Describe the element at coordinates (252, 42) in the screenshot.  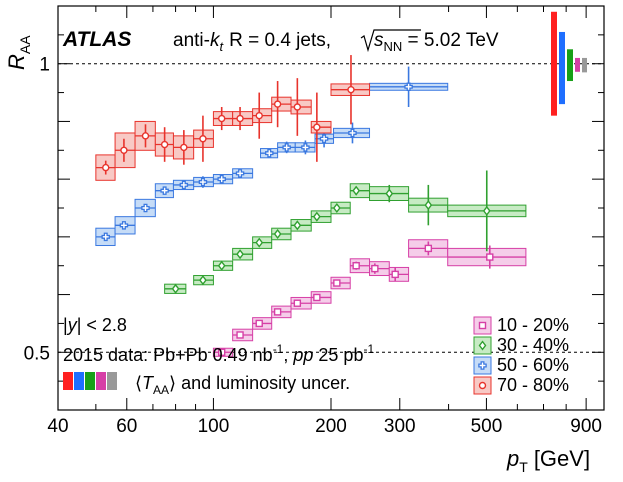
I see `header-title: anti-kt R = 0.4 jets,` at that location.